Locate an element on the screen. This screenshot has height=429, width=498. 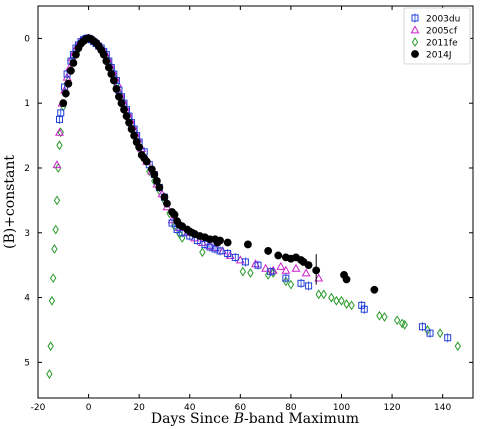
y-tick-label: 0 is located at coordinates (27, 39).